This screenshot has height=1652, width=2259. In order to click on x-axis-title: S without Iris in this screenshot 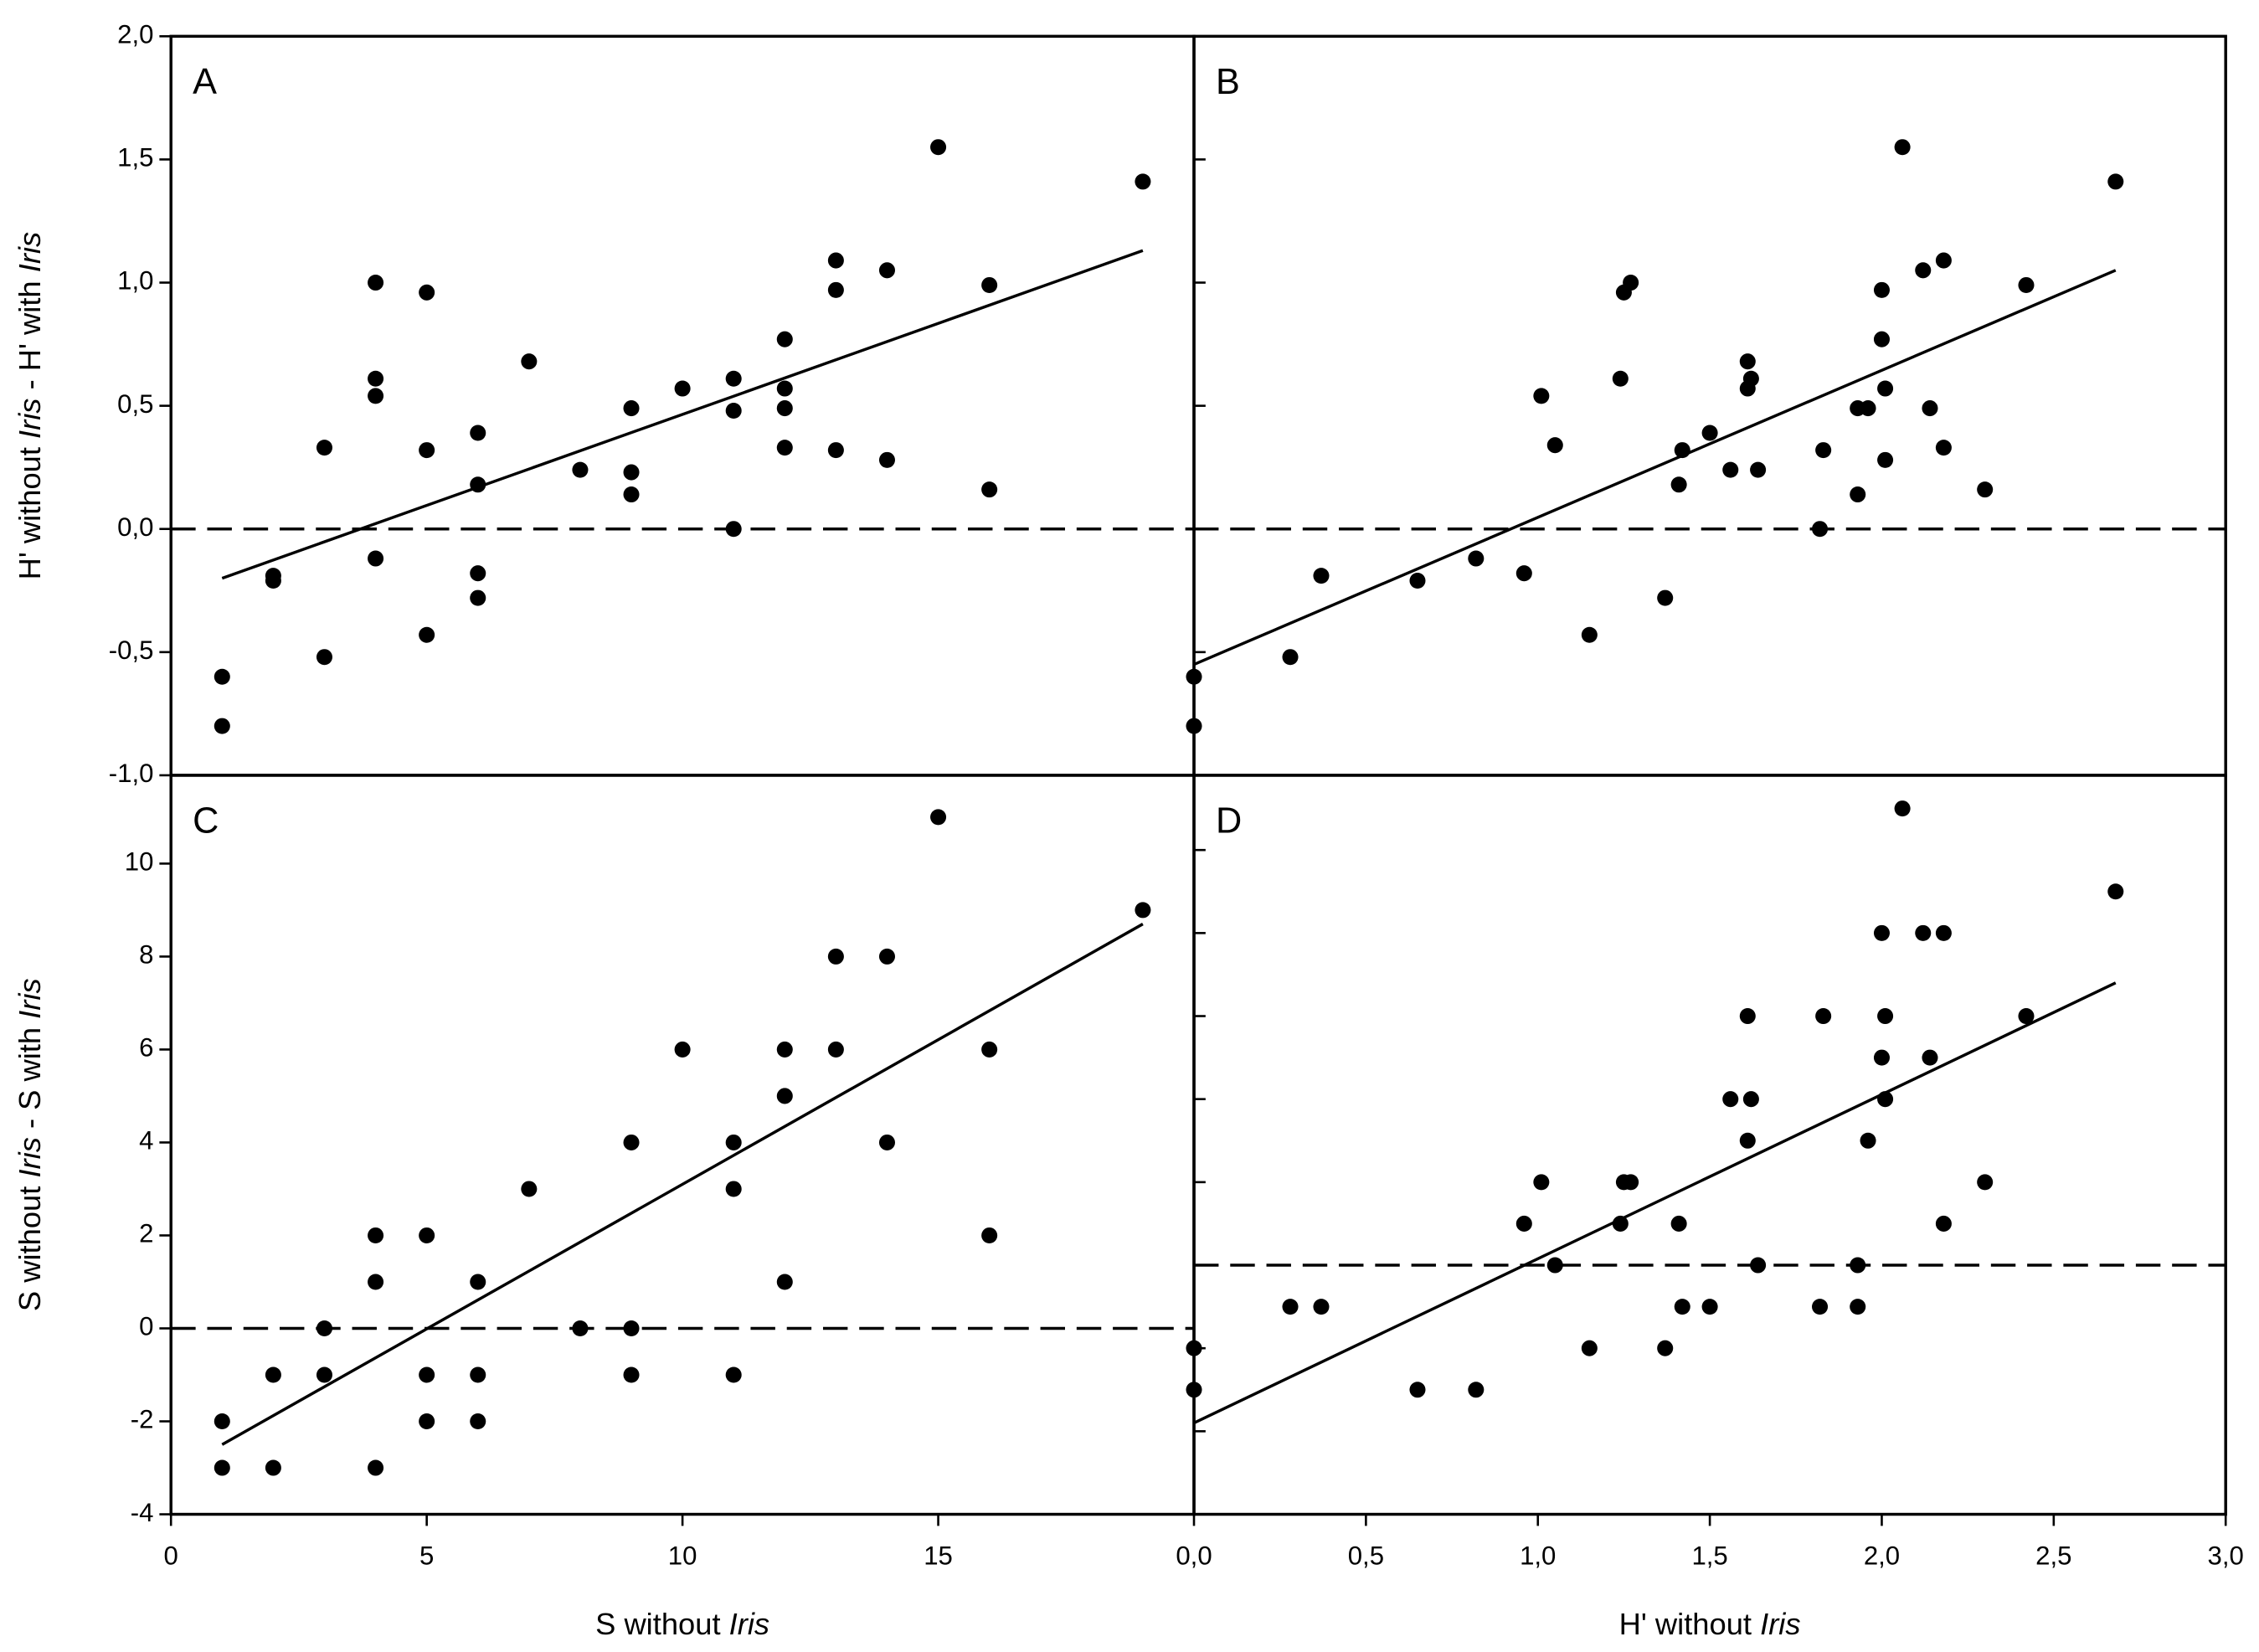, I will do `click(682, 1623)`.